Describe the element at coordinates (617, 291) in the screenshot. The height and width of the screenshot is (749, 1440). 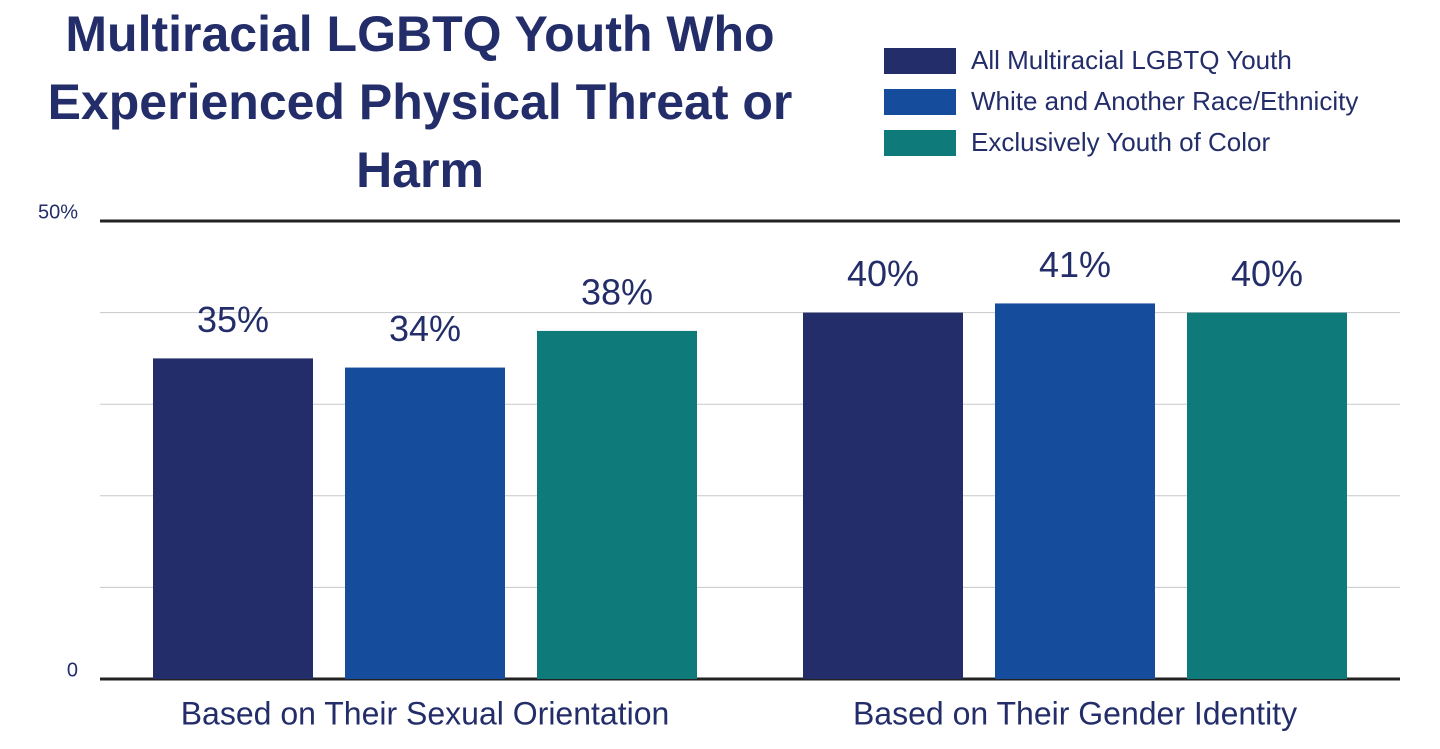
I see `value-label: 38%` at that location.